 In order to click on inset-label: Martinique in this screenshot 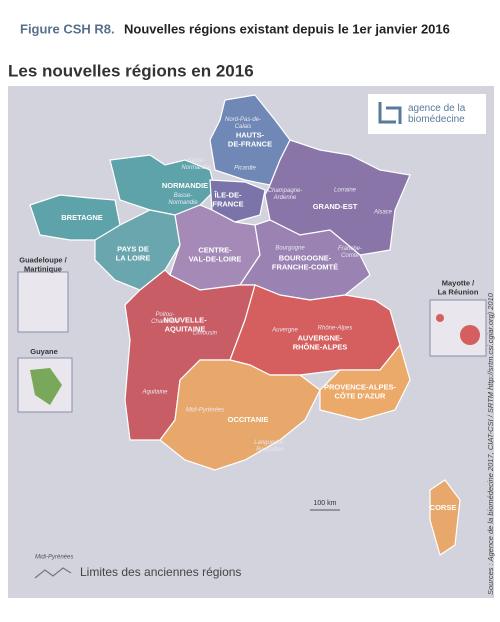, I will do `click(43, 268)`.